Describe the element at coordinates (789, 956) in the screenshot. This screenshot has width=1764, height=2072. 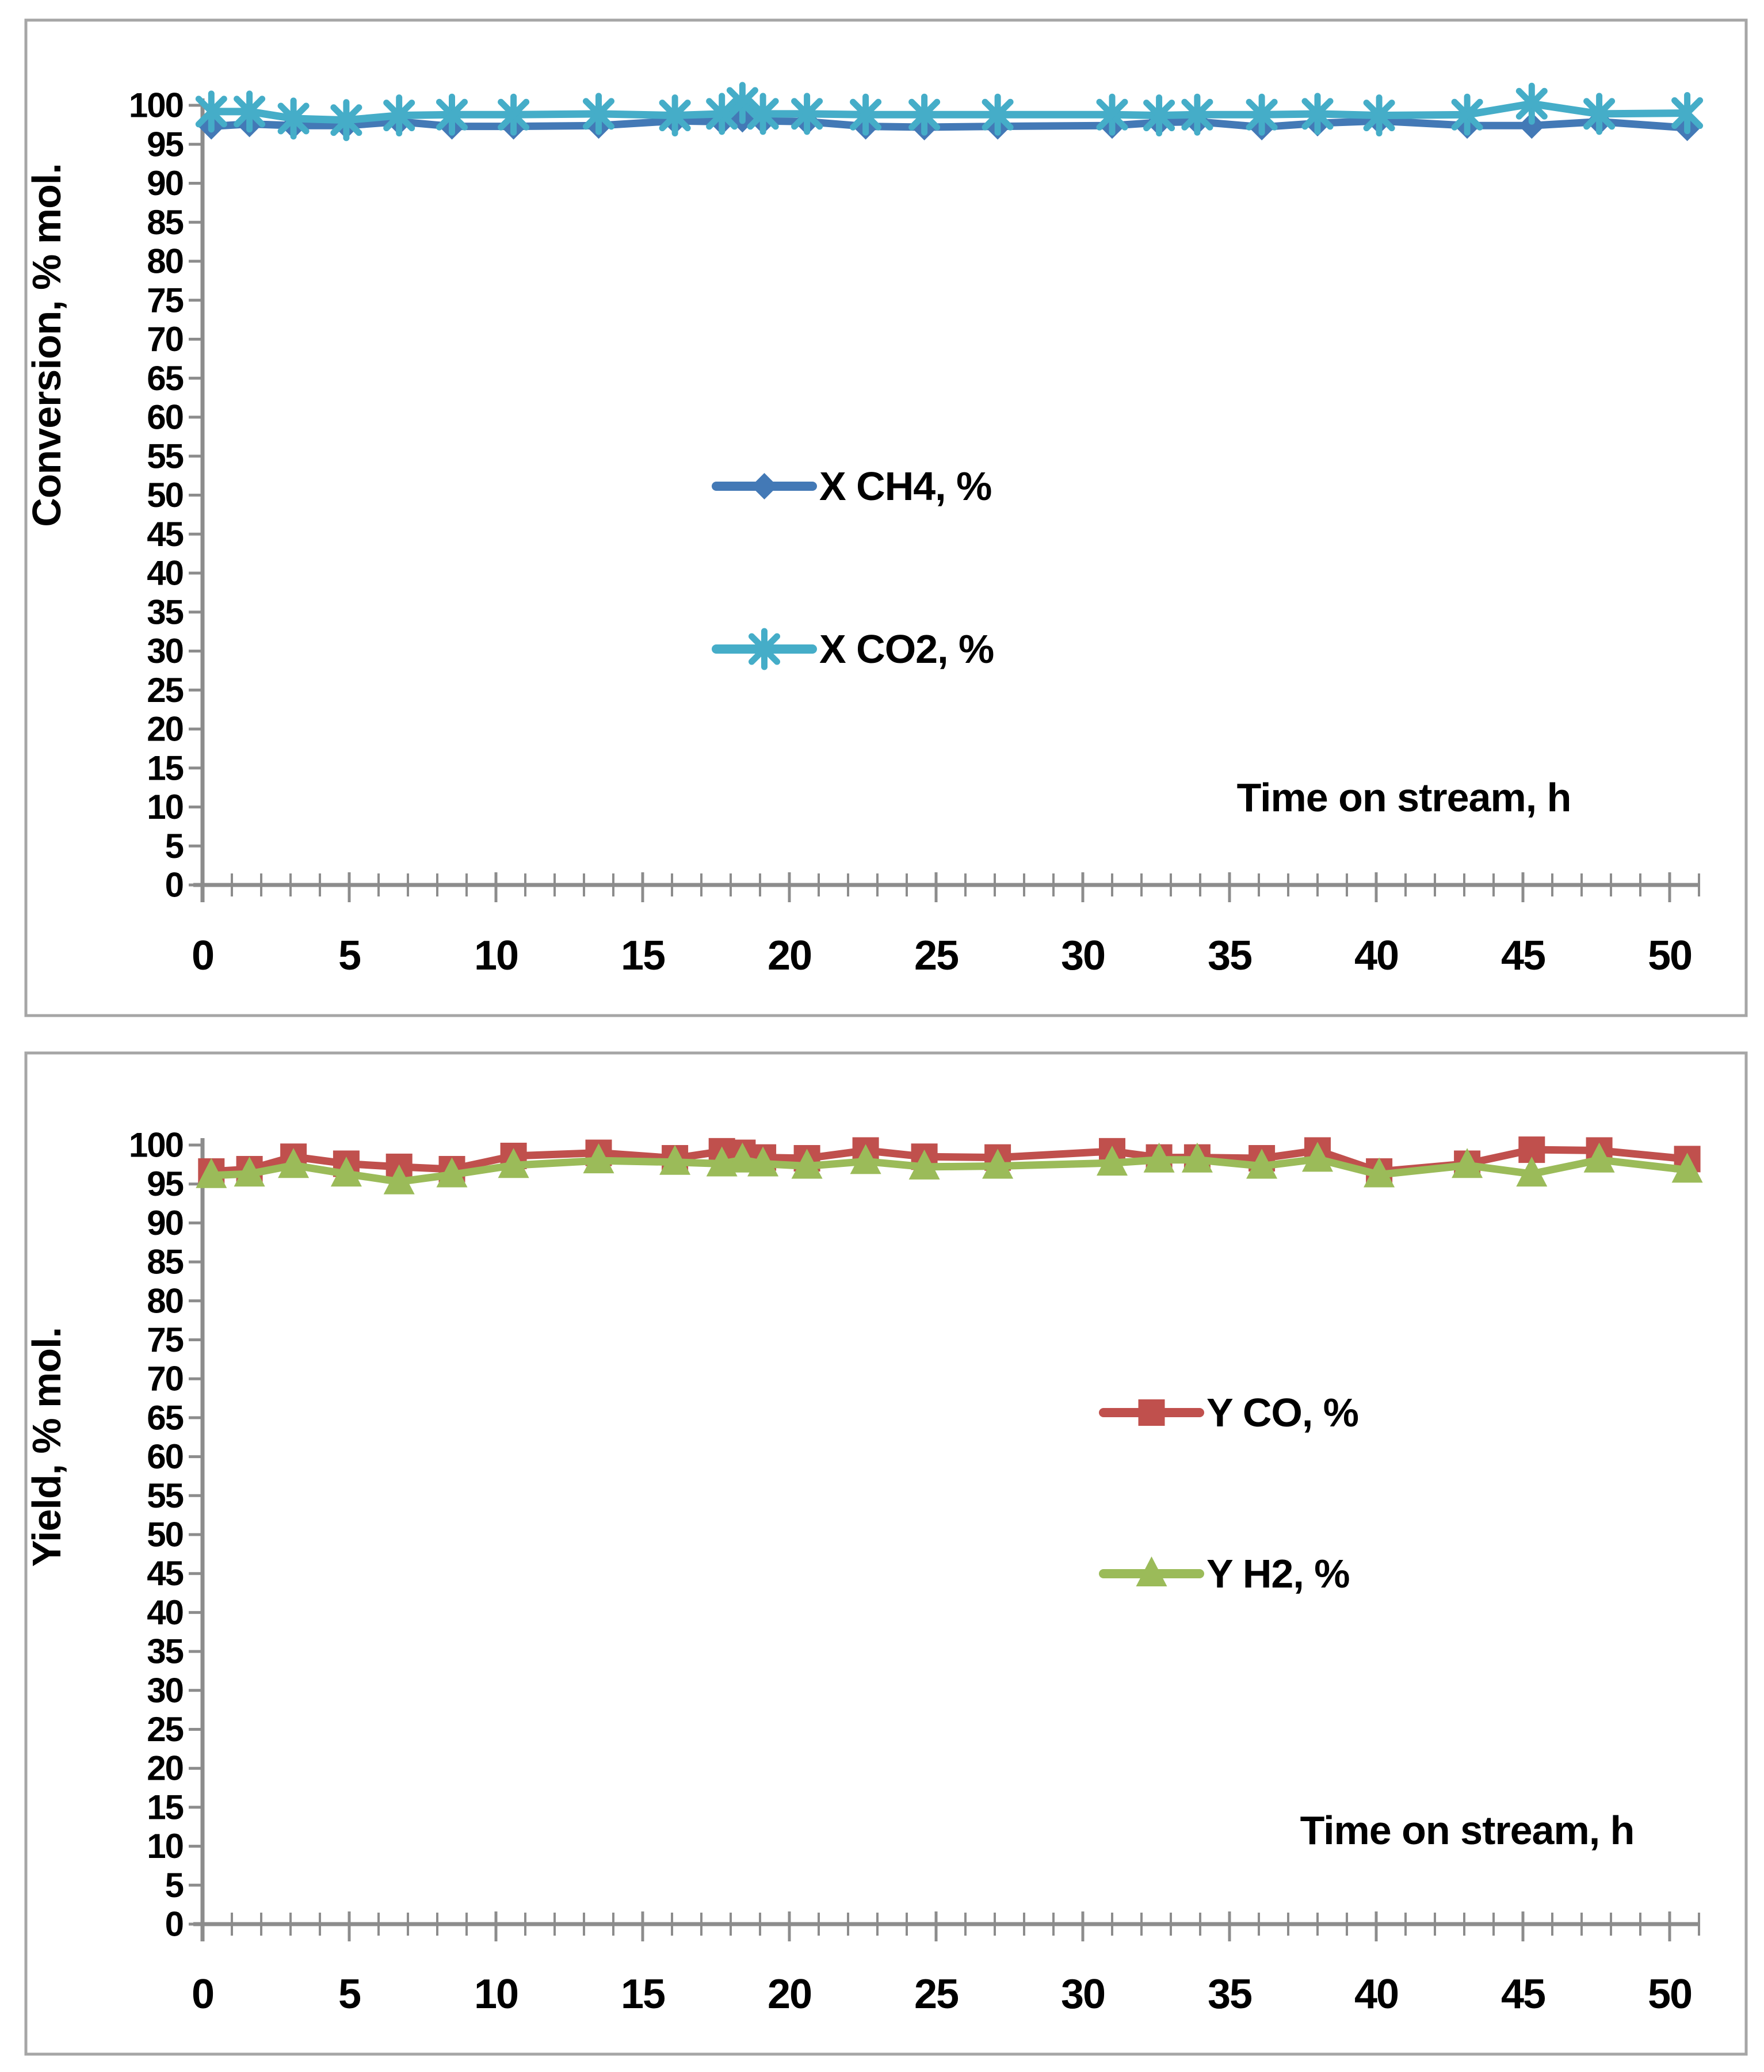
I see `x-tick-label: 20` at that location.